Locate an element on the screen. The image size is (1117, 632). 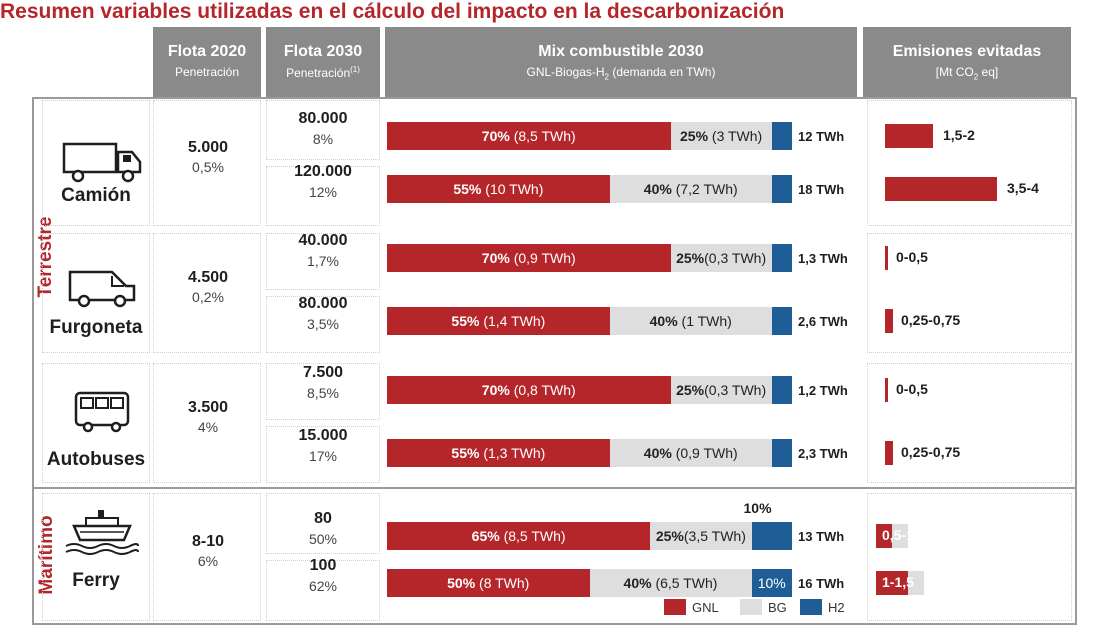
bar-segment-gnl-twh: (8 TWh) is located at coordinates (502, 583).